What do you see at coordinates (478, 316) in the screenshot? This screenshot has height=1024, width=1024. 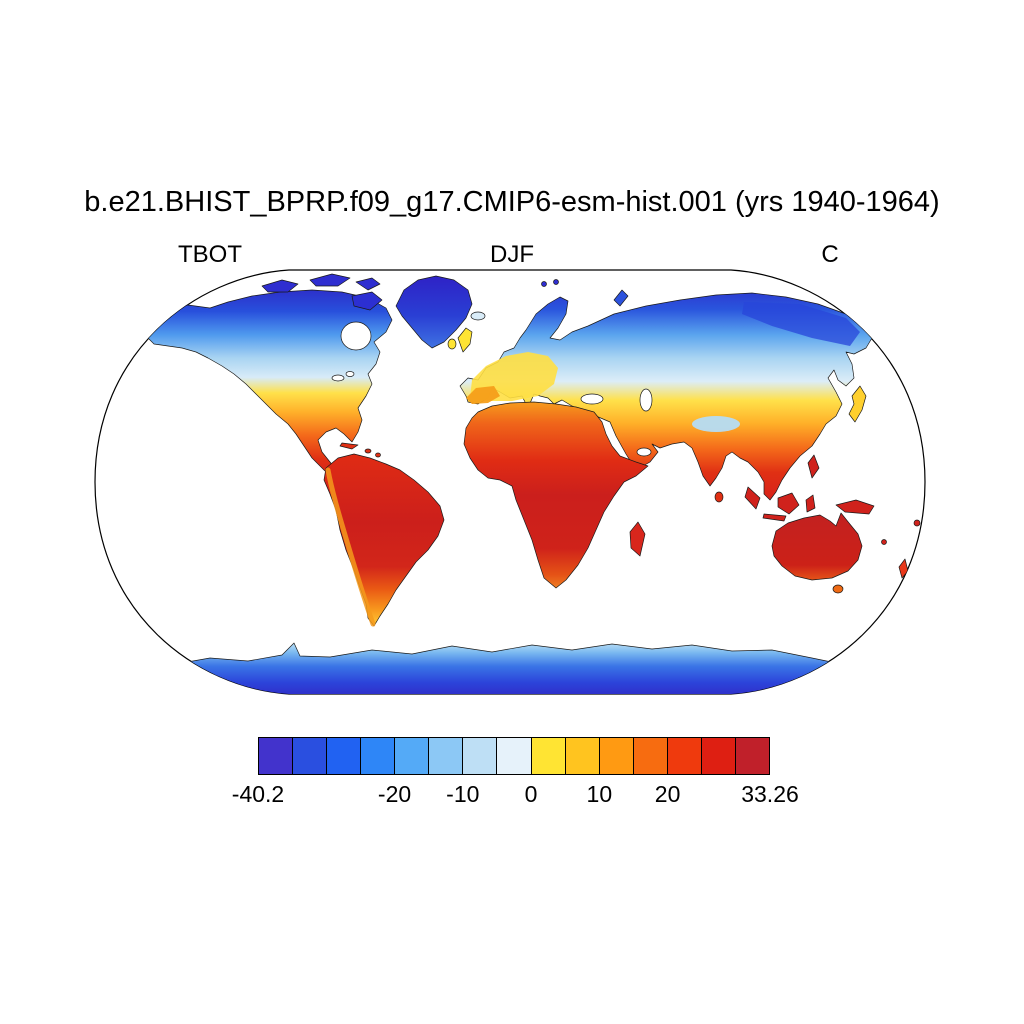 I see `iceland-island` at bounding box center [478, 316].